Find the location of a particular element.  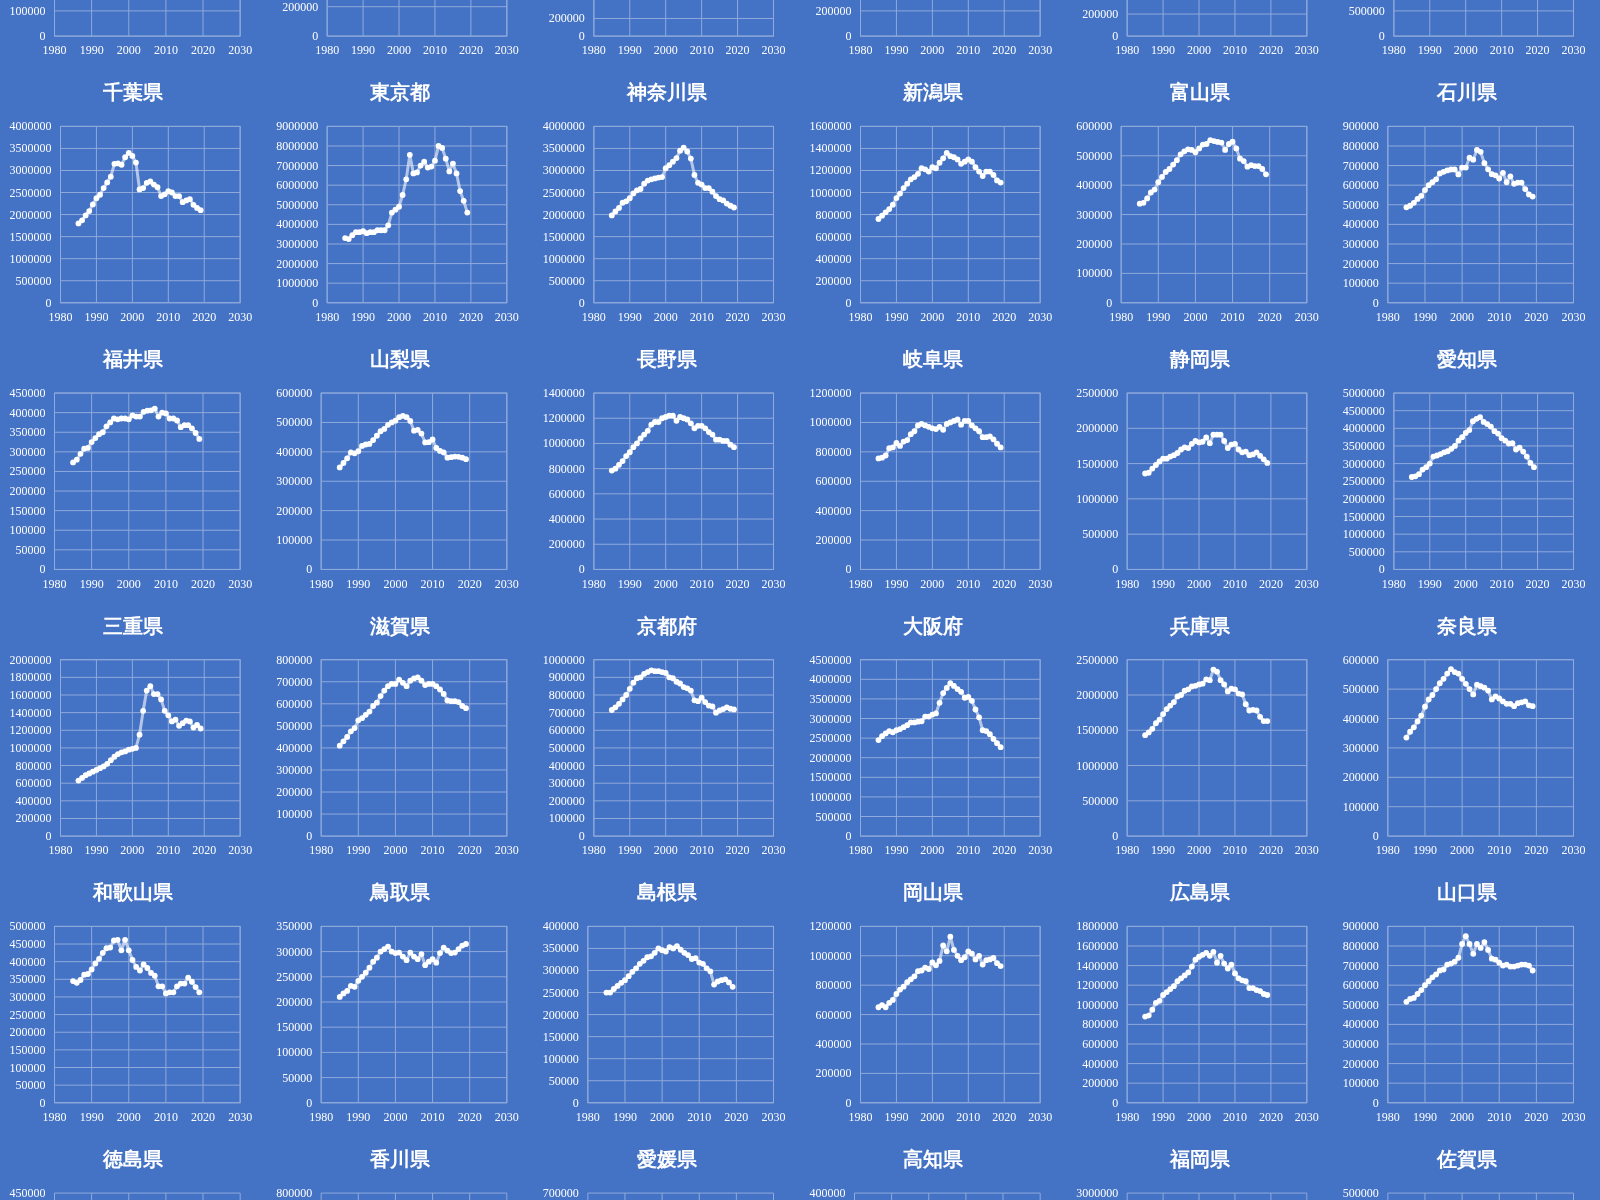

x-tick-label: 1990 is located at coordinates (1424, 316).